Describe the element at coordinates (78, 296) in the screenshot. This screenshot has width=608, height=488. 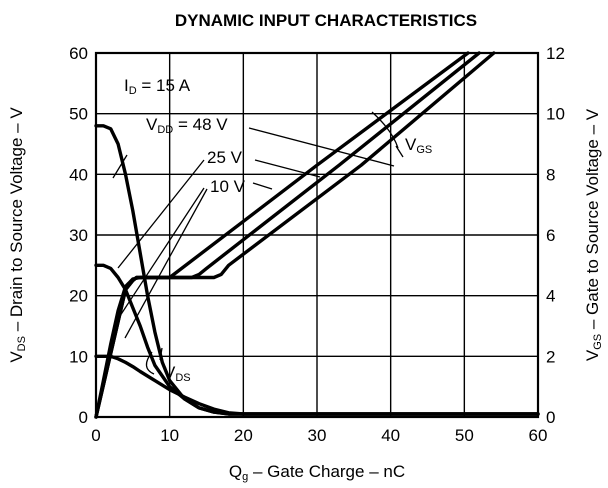
I see `y-left-tick-label: 20` at that location.